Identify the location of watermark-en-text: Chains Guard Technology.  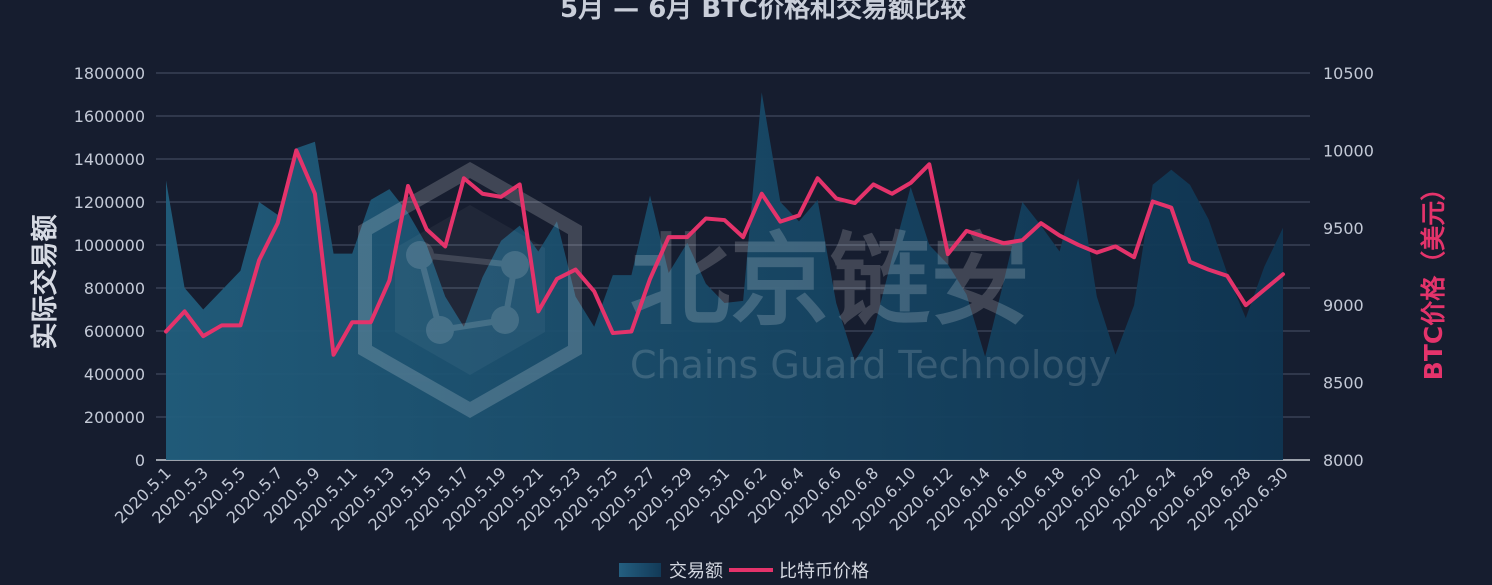
(870, 365).